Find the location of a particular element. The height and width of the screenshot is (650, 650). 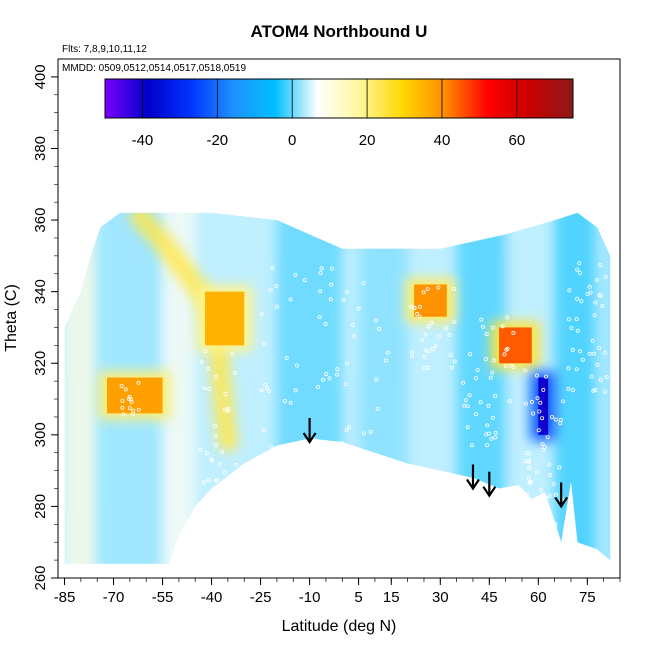

colorbar-tick-label: 60 is located at coordinates (516, 140).